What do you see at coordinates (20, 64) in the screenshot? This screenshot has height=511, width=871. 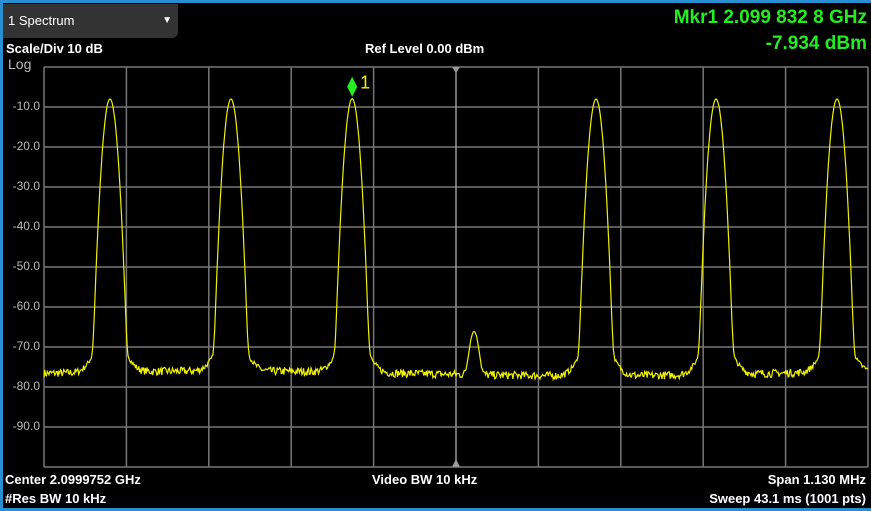 I see `scale-type-label: Log` at bounding box center [20, 64].